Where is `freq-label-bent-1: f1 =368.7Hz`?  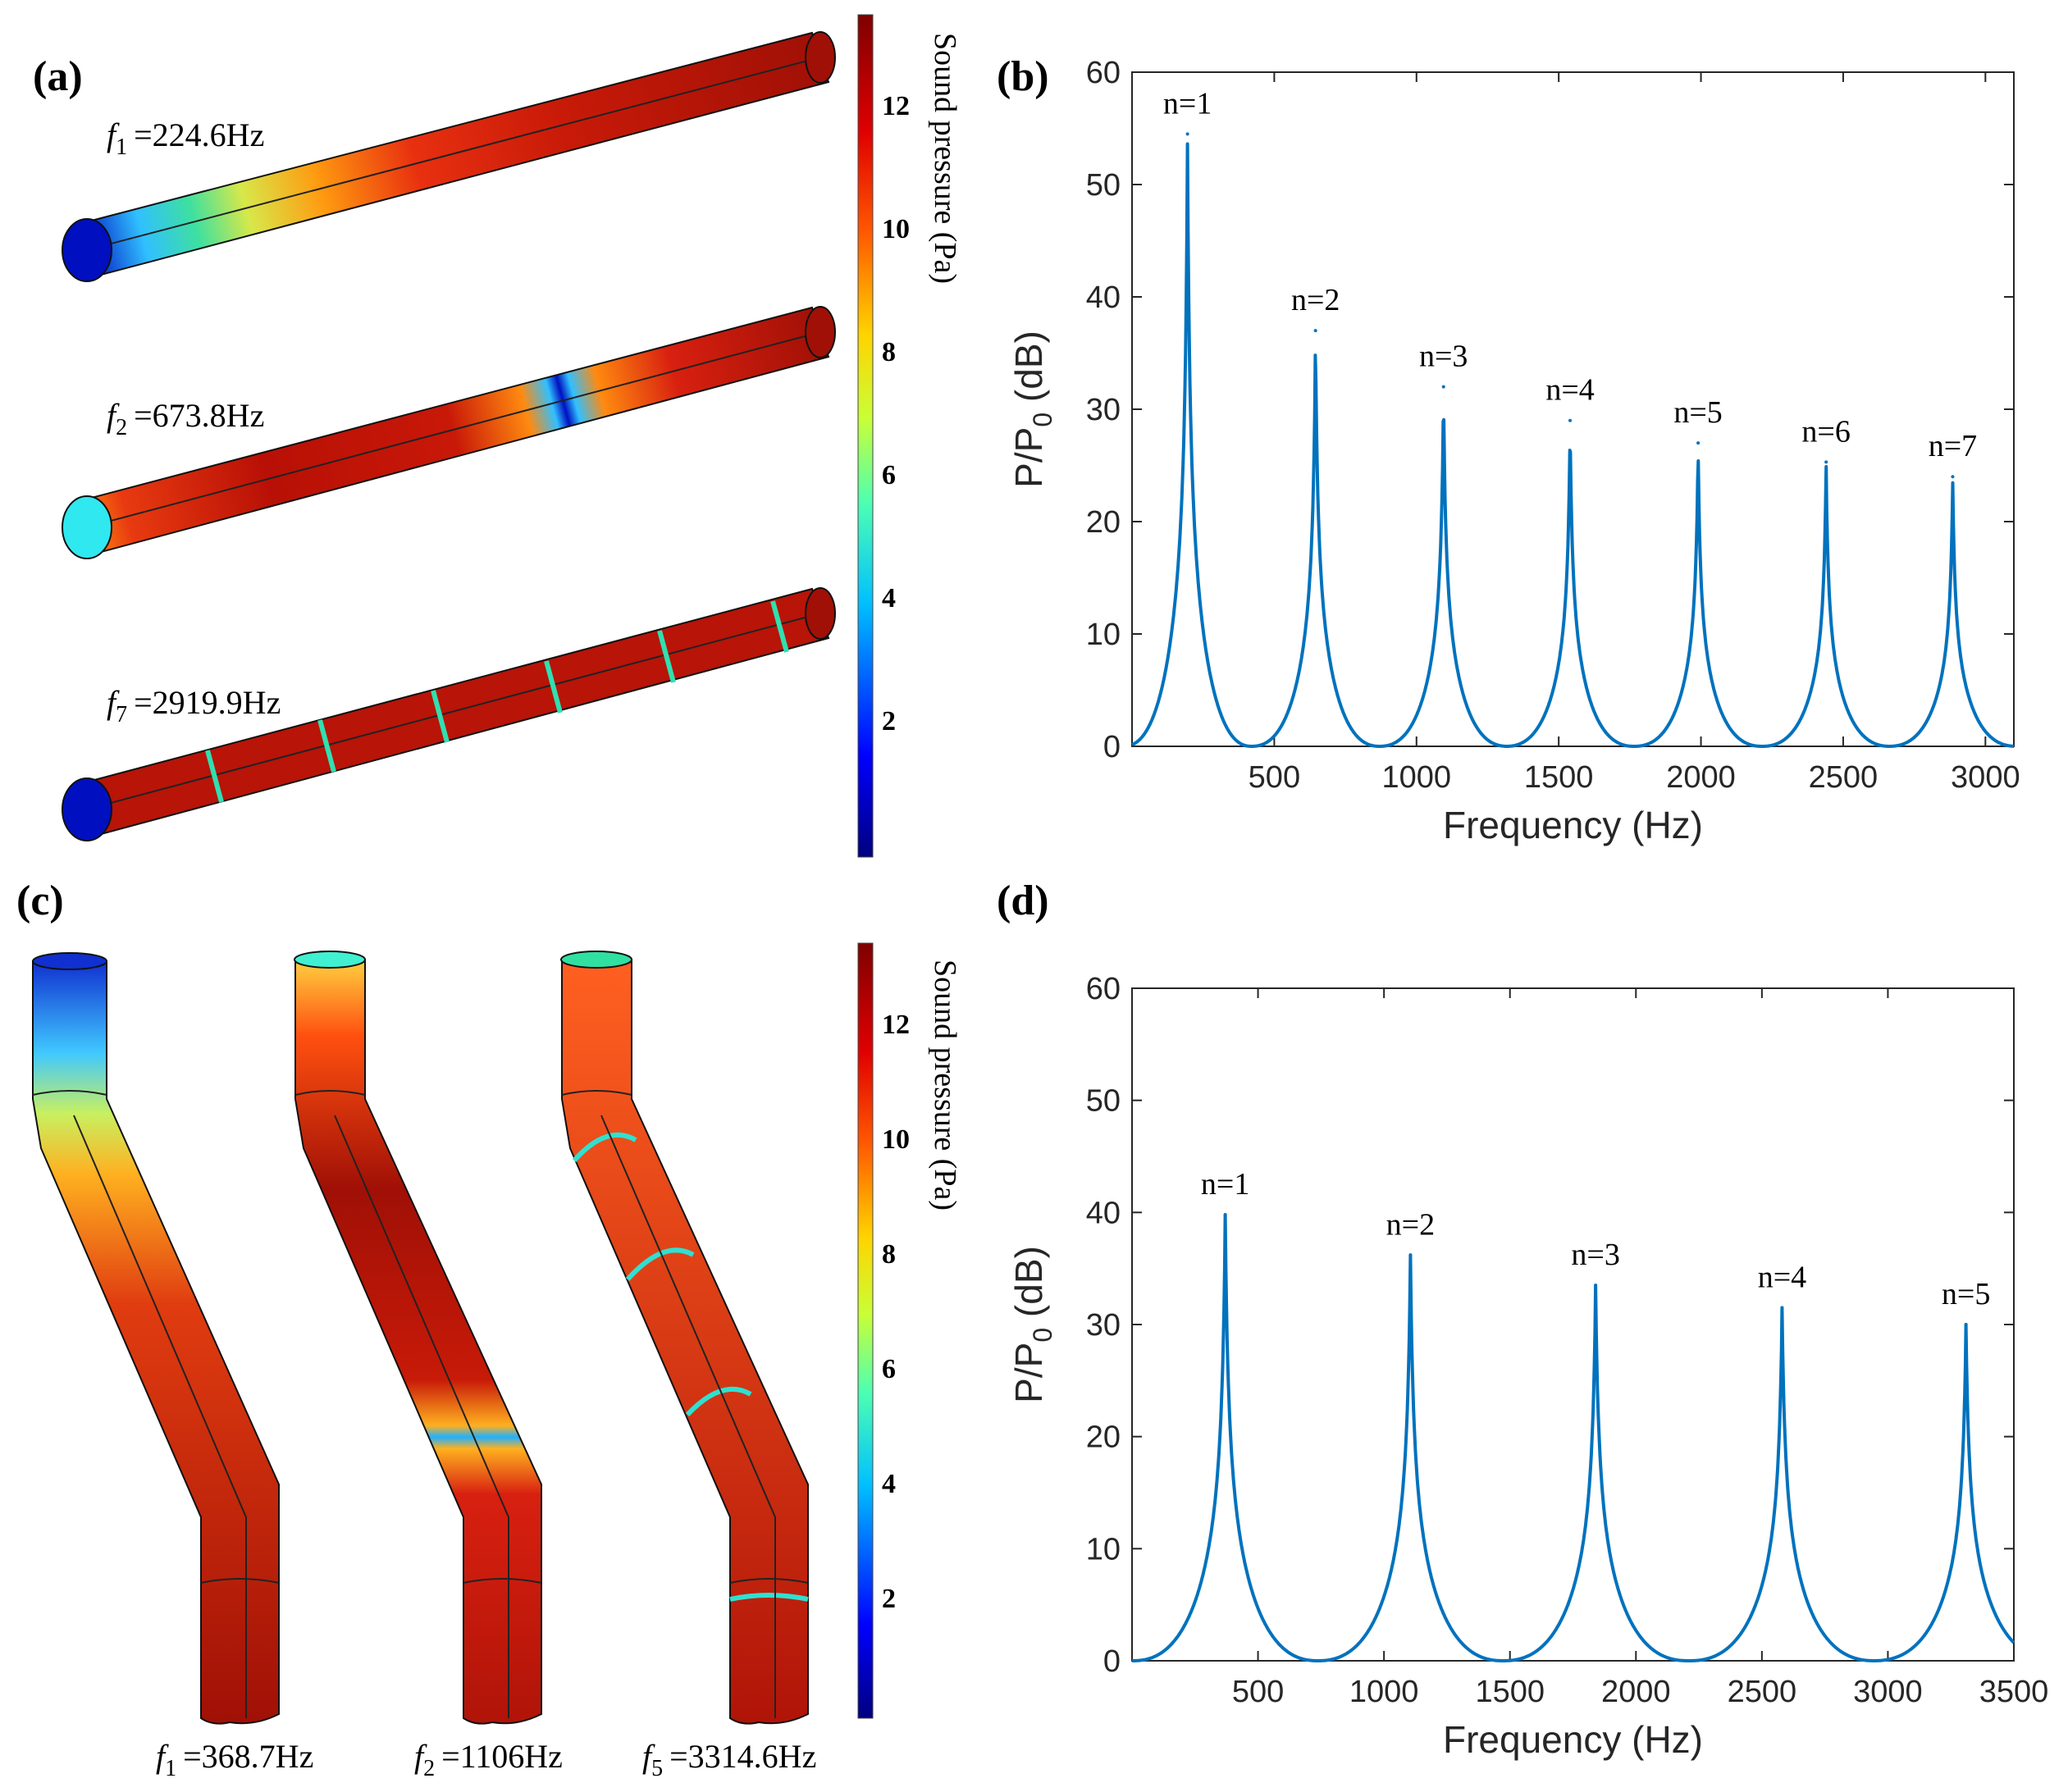
freq-label-bent-1: f1 =368.7Hz is located at coordinates (234, 1759).